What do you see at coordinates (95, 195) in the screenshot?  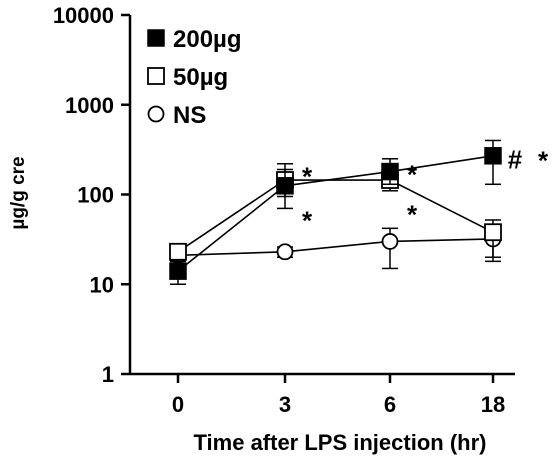 I see `y-tick-label: 100` at bounding box center [95, 195].